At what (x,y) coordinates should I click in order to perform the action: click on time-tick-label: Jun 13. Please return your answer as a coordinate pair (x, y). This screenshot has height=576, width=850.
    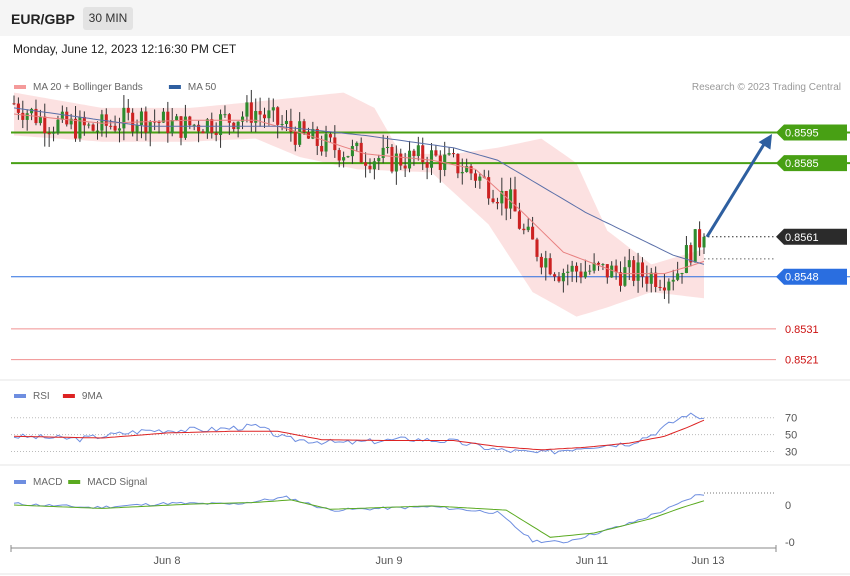
    Looking at the image, I should click on (707, 561).